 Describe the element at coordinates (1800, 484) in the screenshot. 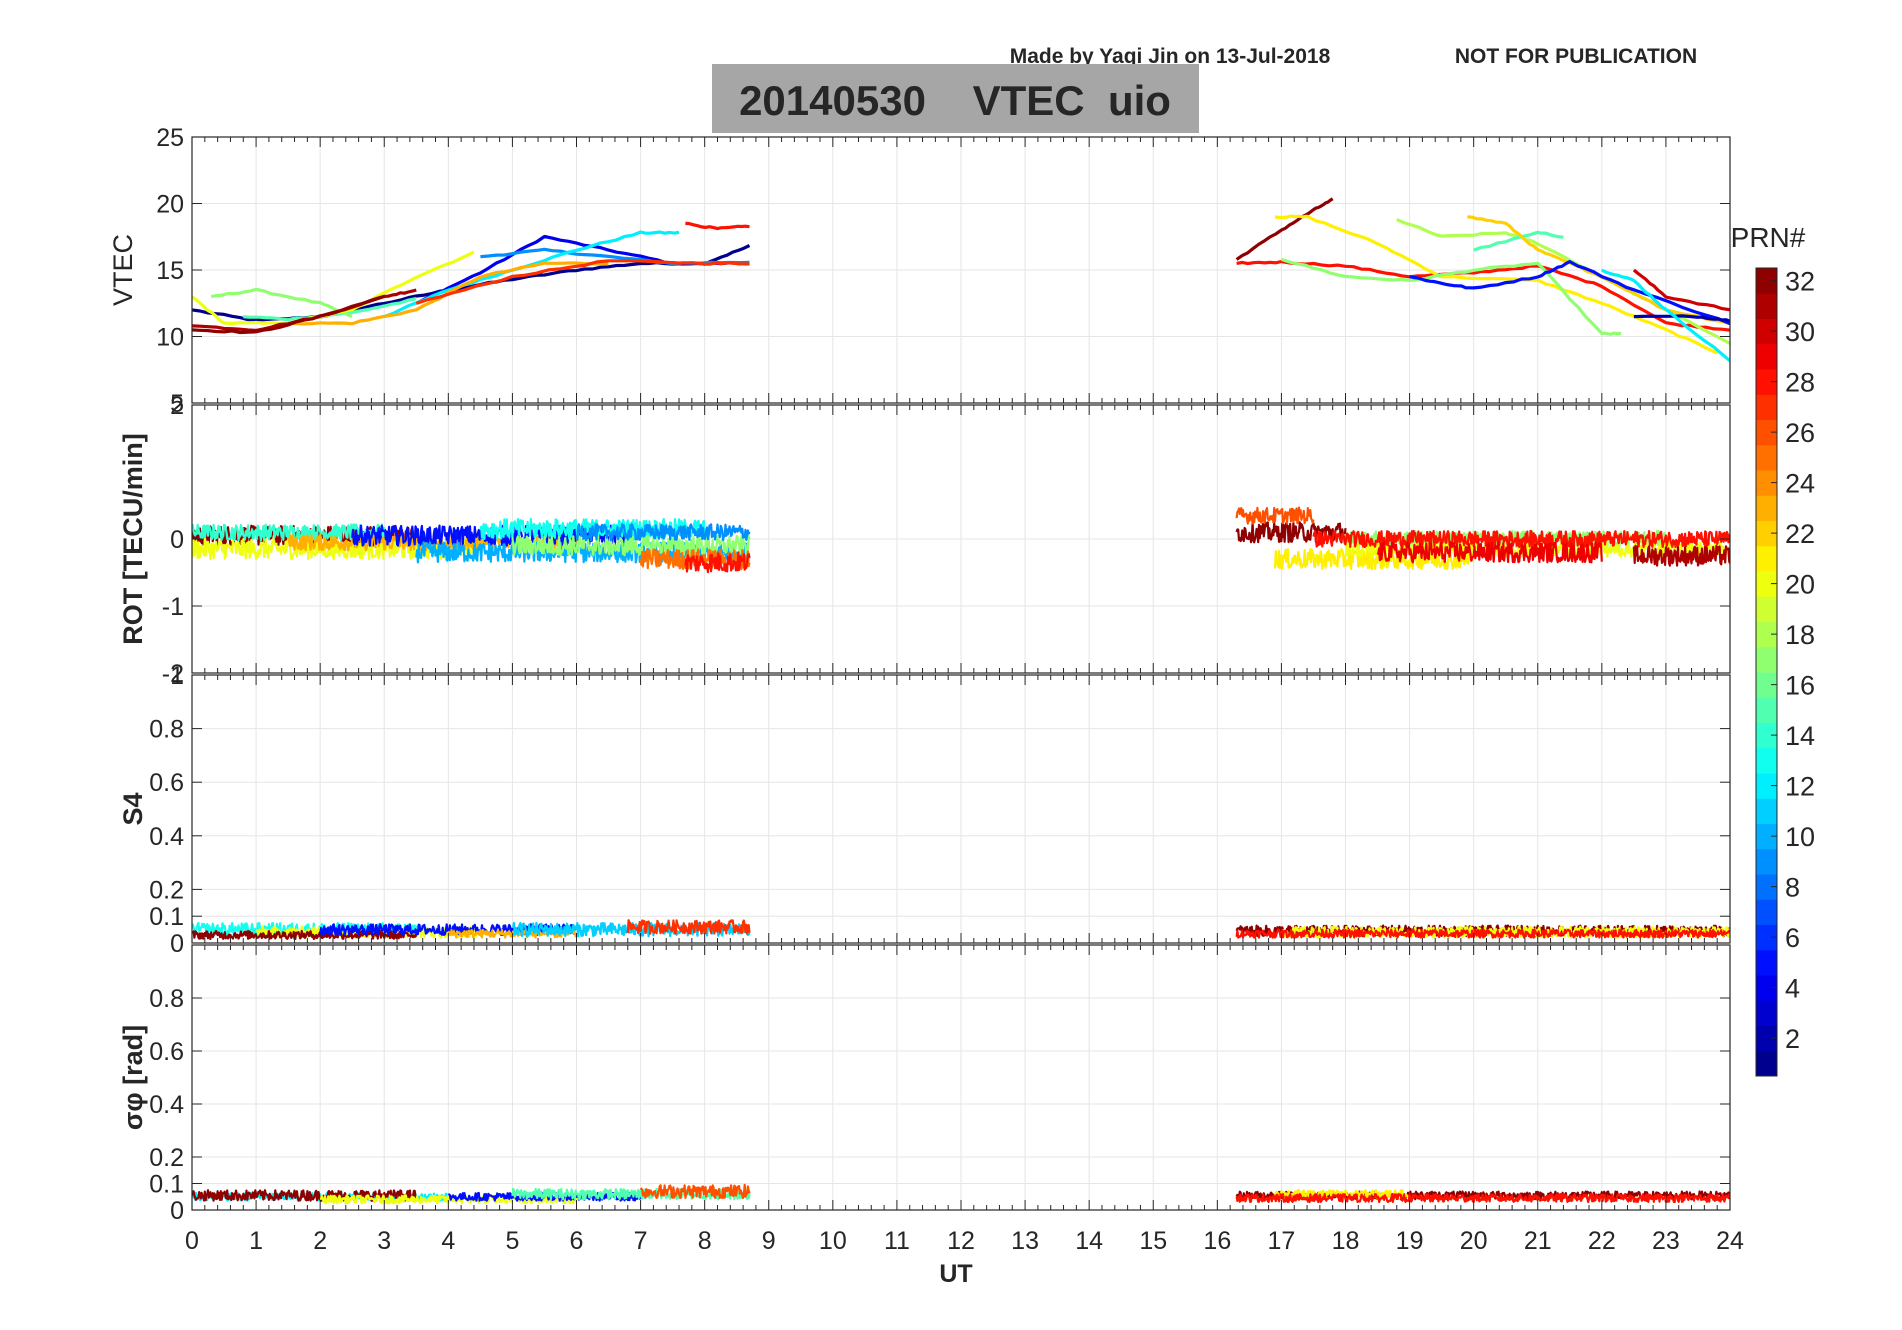

I see `colorbar-tick-label: 24` at that location.